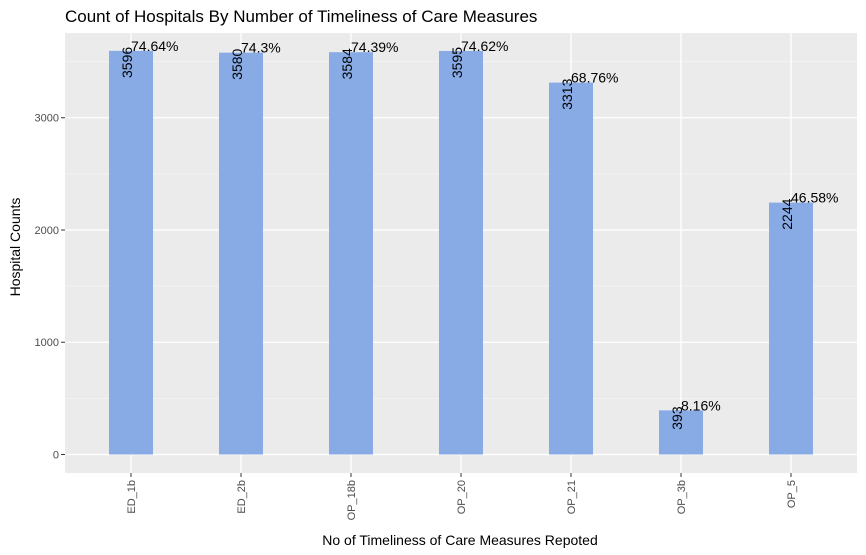 The height and width of the screenshot is (555, 866). Describe the element at coordinates (132, 497) in the screenshot. I see `x-tick-label: ED_1b` at that location.